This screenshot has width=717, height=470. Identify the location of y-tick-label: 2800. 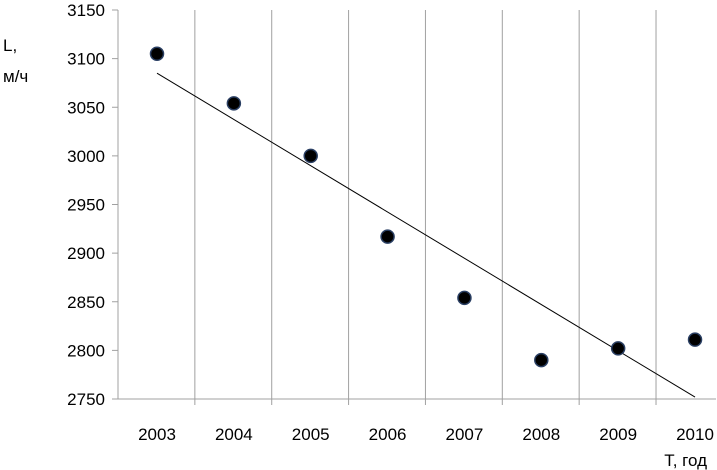
(86, 350).